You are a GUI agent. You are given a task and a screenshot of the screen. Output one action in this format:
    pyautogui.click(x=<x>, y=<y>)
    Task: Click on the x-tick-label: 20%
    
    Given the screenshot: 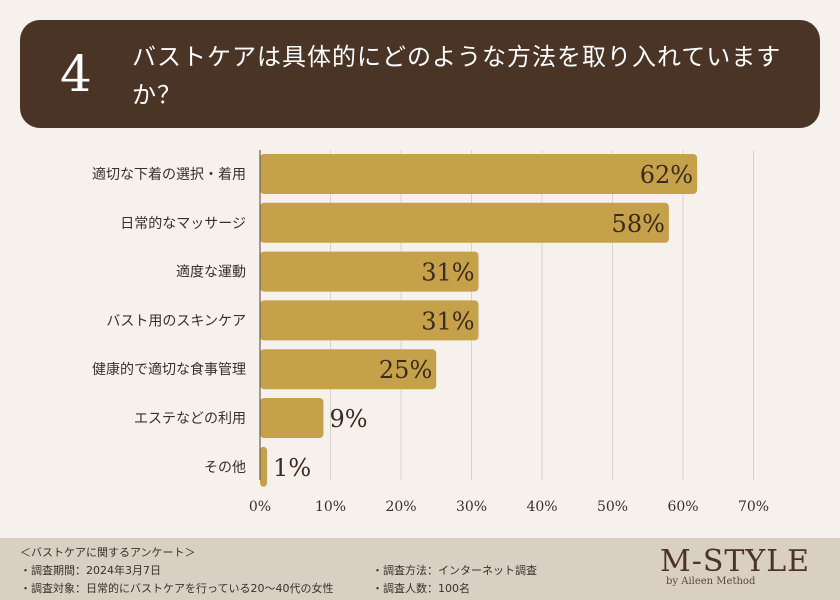 What is the action you would take?
    pyautogui.click(x=400, y=507)
    